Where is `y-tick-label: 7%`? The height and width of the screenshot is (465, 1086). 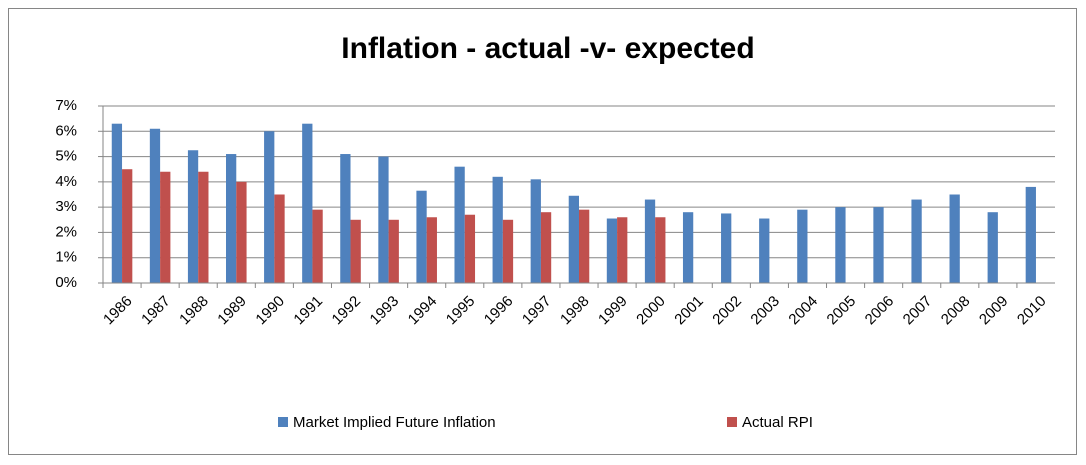
y-tick-label: 7% is located at coordinates (66, 105).